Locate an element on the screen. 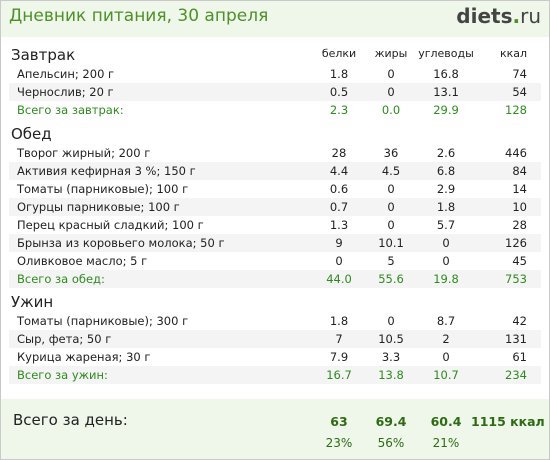 This screenshot has width=550, height=460. kcal-value: 54 is located at coordinates (519, 92).